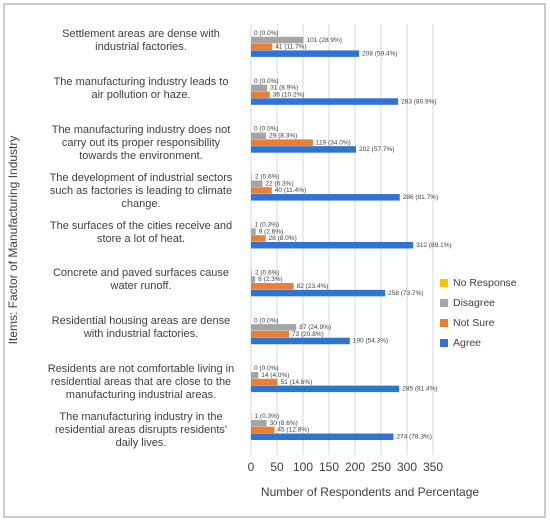  I want to click on value-label: 40 (11.4%), so click(290, 190).